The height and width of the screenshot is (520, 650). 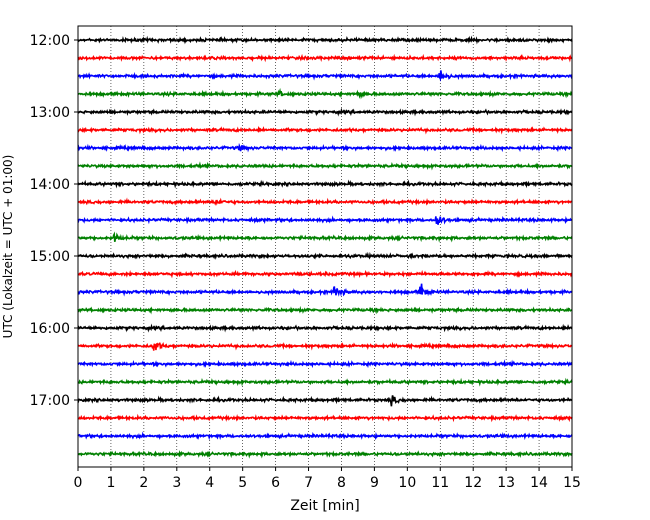 What do you see at coordinates (50, 329) in the screenshot?
I see `y-tick-label: 16:00` at bounding box center [50, 329].